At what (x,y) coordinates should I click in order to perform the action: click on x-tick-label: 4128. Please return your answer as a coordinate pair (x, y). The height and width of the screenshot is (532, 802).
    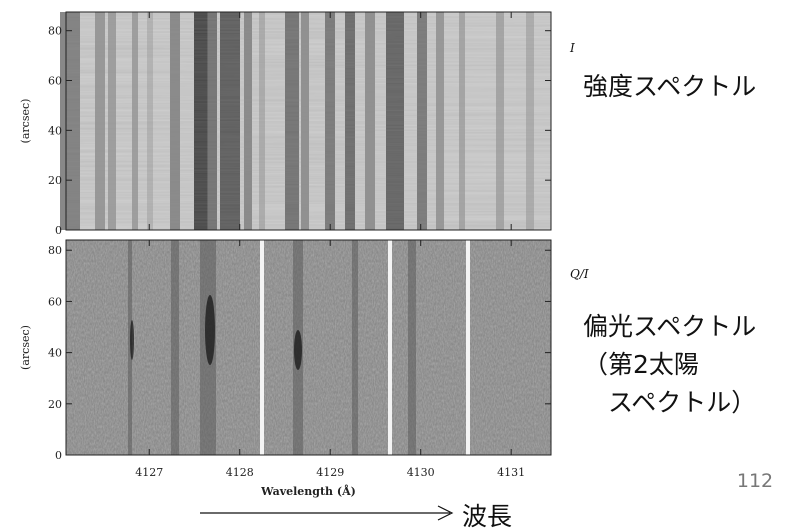
    Looking at the image, I should click on (240, 472).